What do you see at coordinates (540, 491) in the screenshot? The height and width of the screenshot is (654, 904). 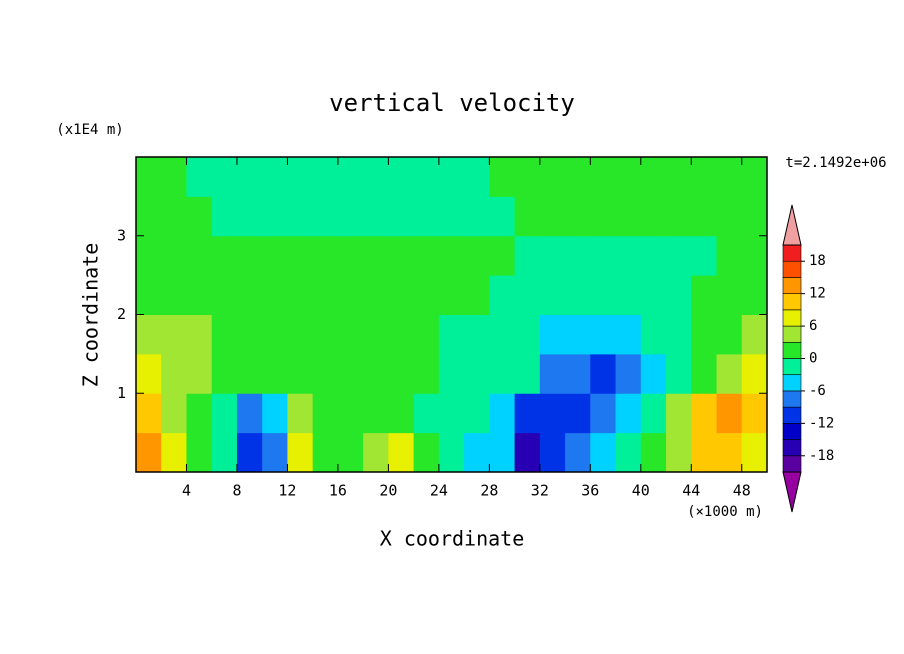 I see `x-tick-label: 32` at bounding box center [540, 491].